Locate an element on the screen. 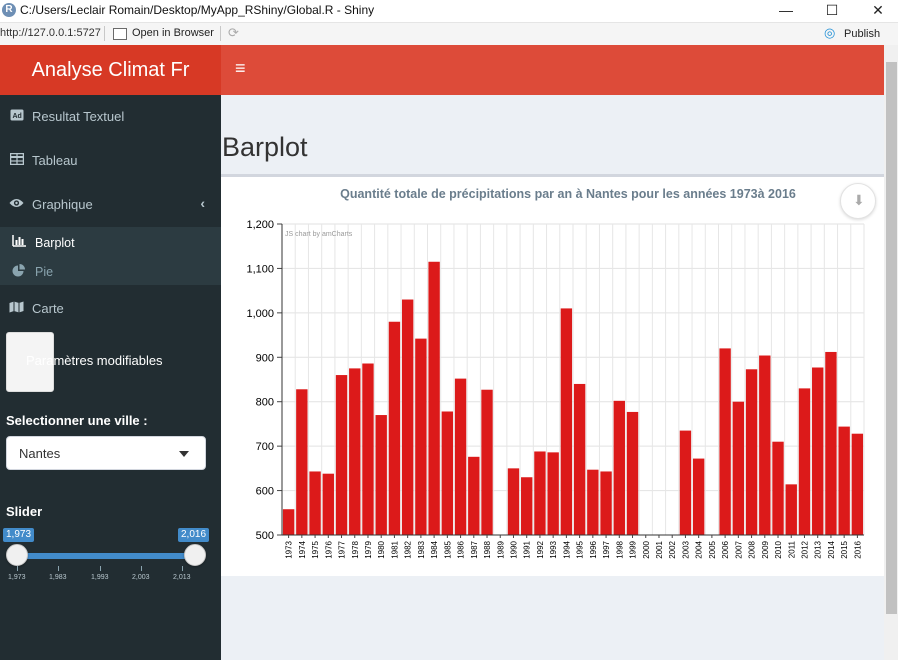 This screenshot has height=660, width=898. bar-1992 is located at coordinates (539, 493).